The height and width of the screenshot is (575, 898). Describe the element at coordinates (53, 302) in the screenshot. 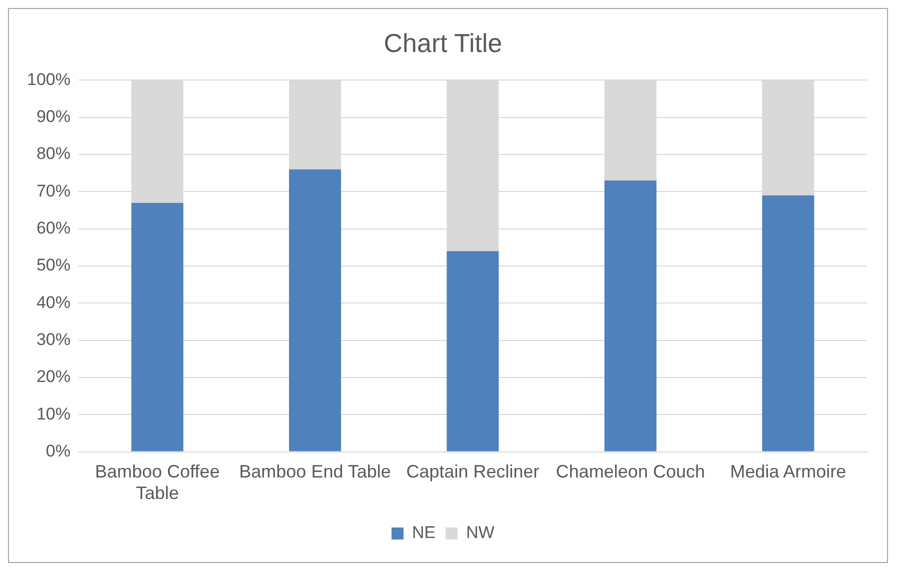

I see `y-tick-label: 40%` at that location.